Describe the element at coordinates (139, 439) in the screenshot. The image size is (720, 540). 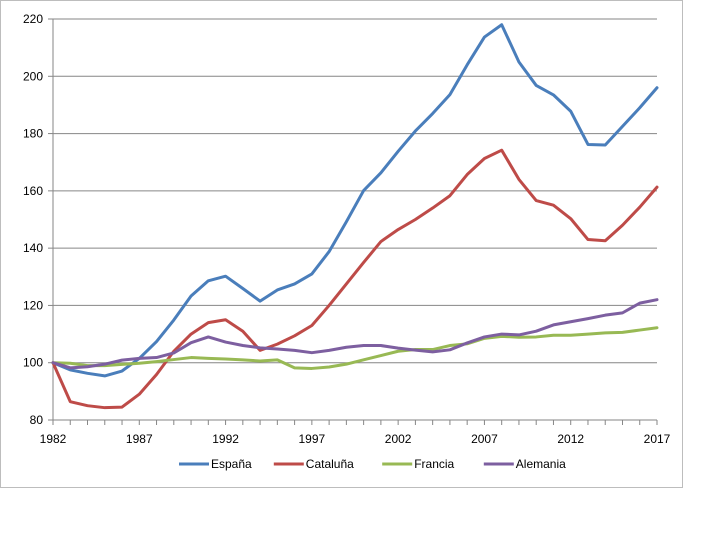
I see `x-tick-label: 1987` at that location.